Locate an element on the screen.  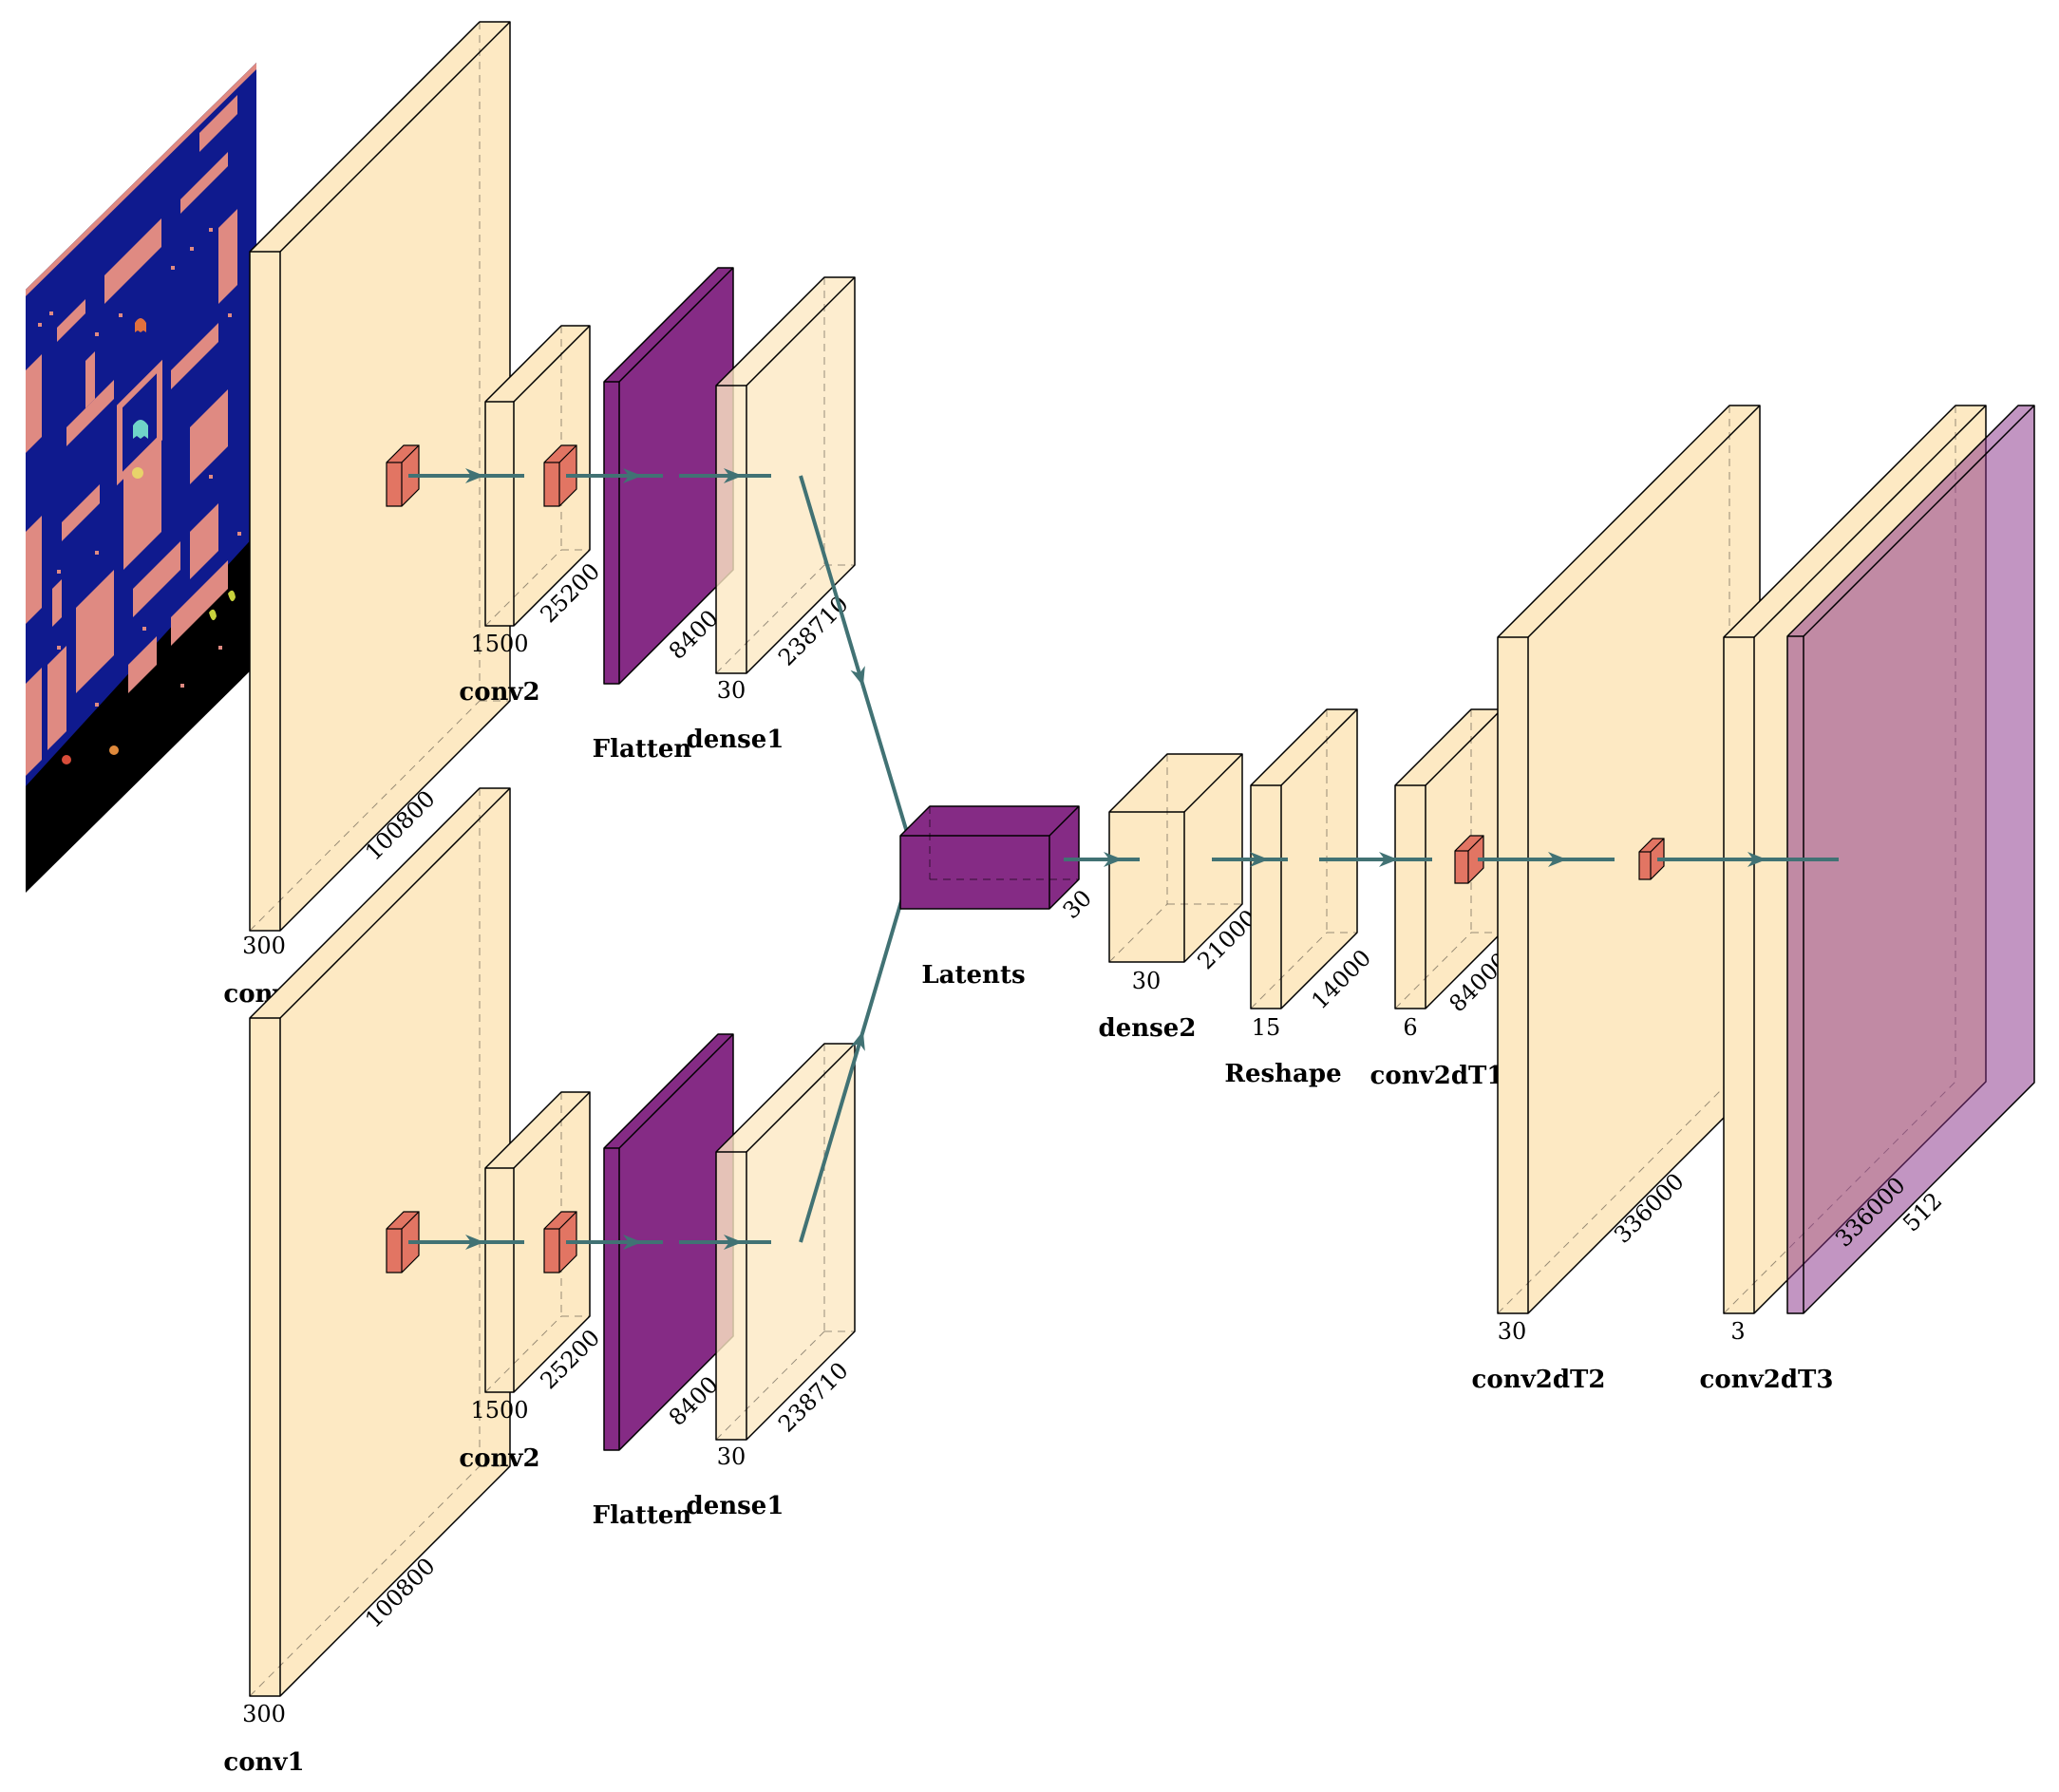
conv2dT1-depth: 6 is located at coordinates (1410, 1027).